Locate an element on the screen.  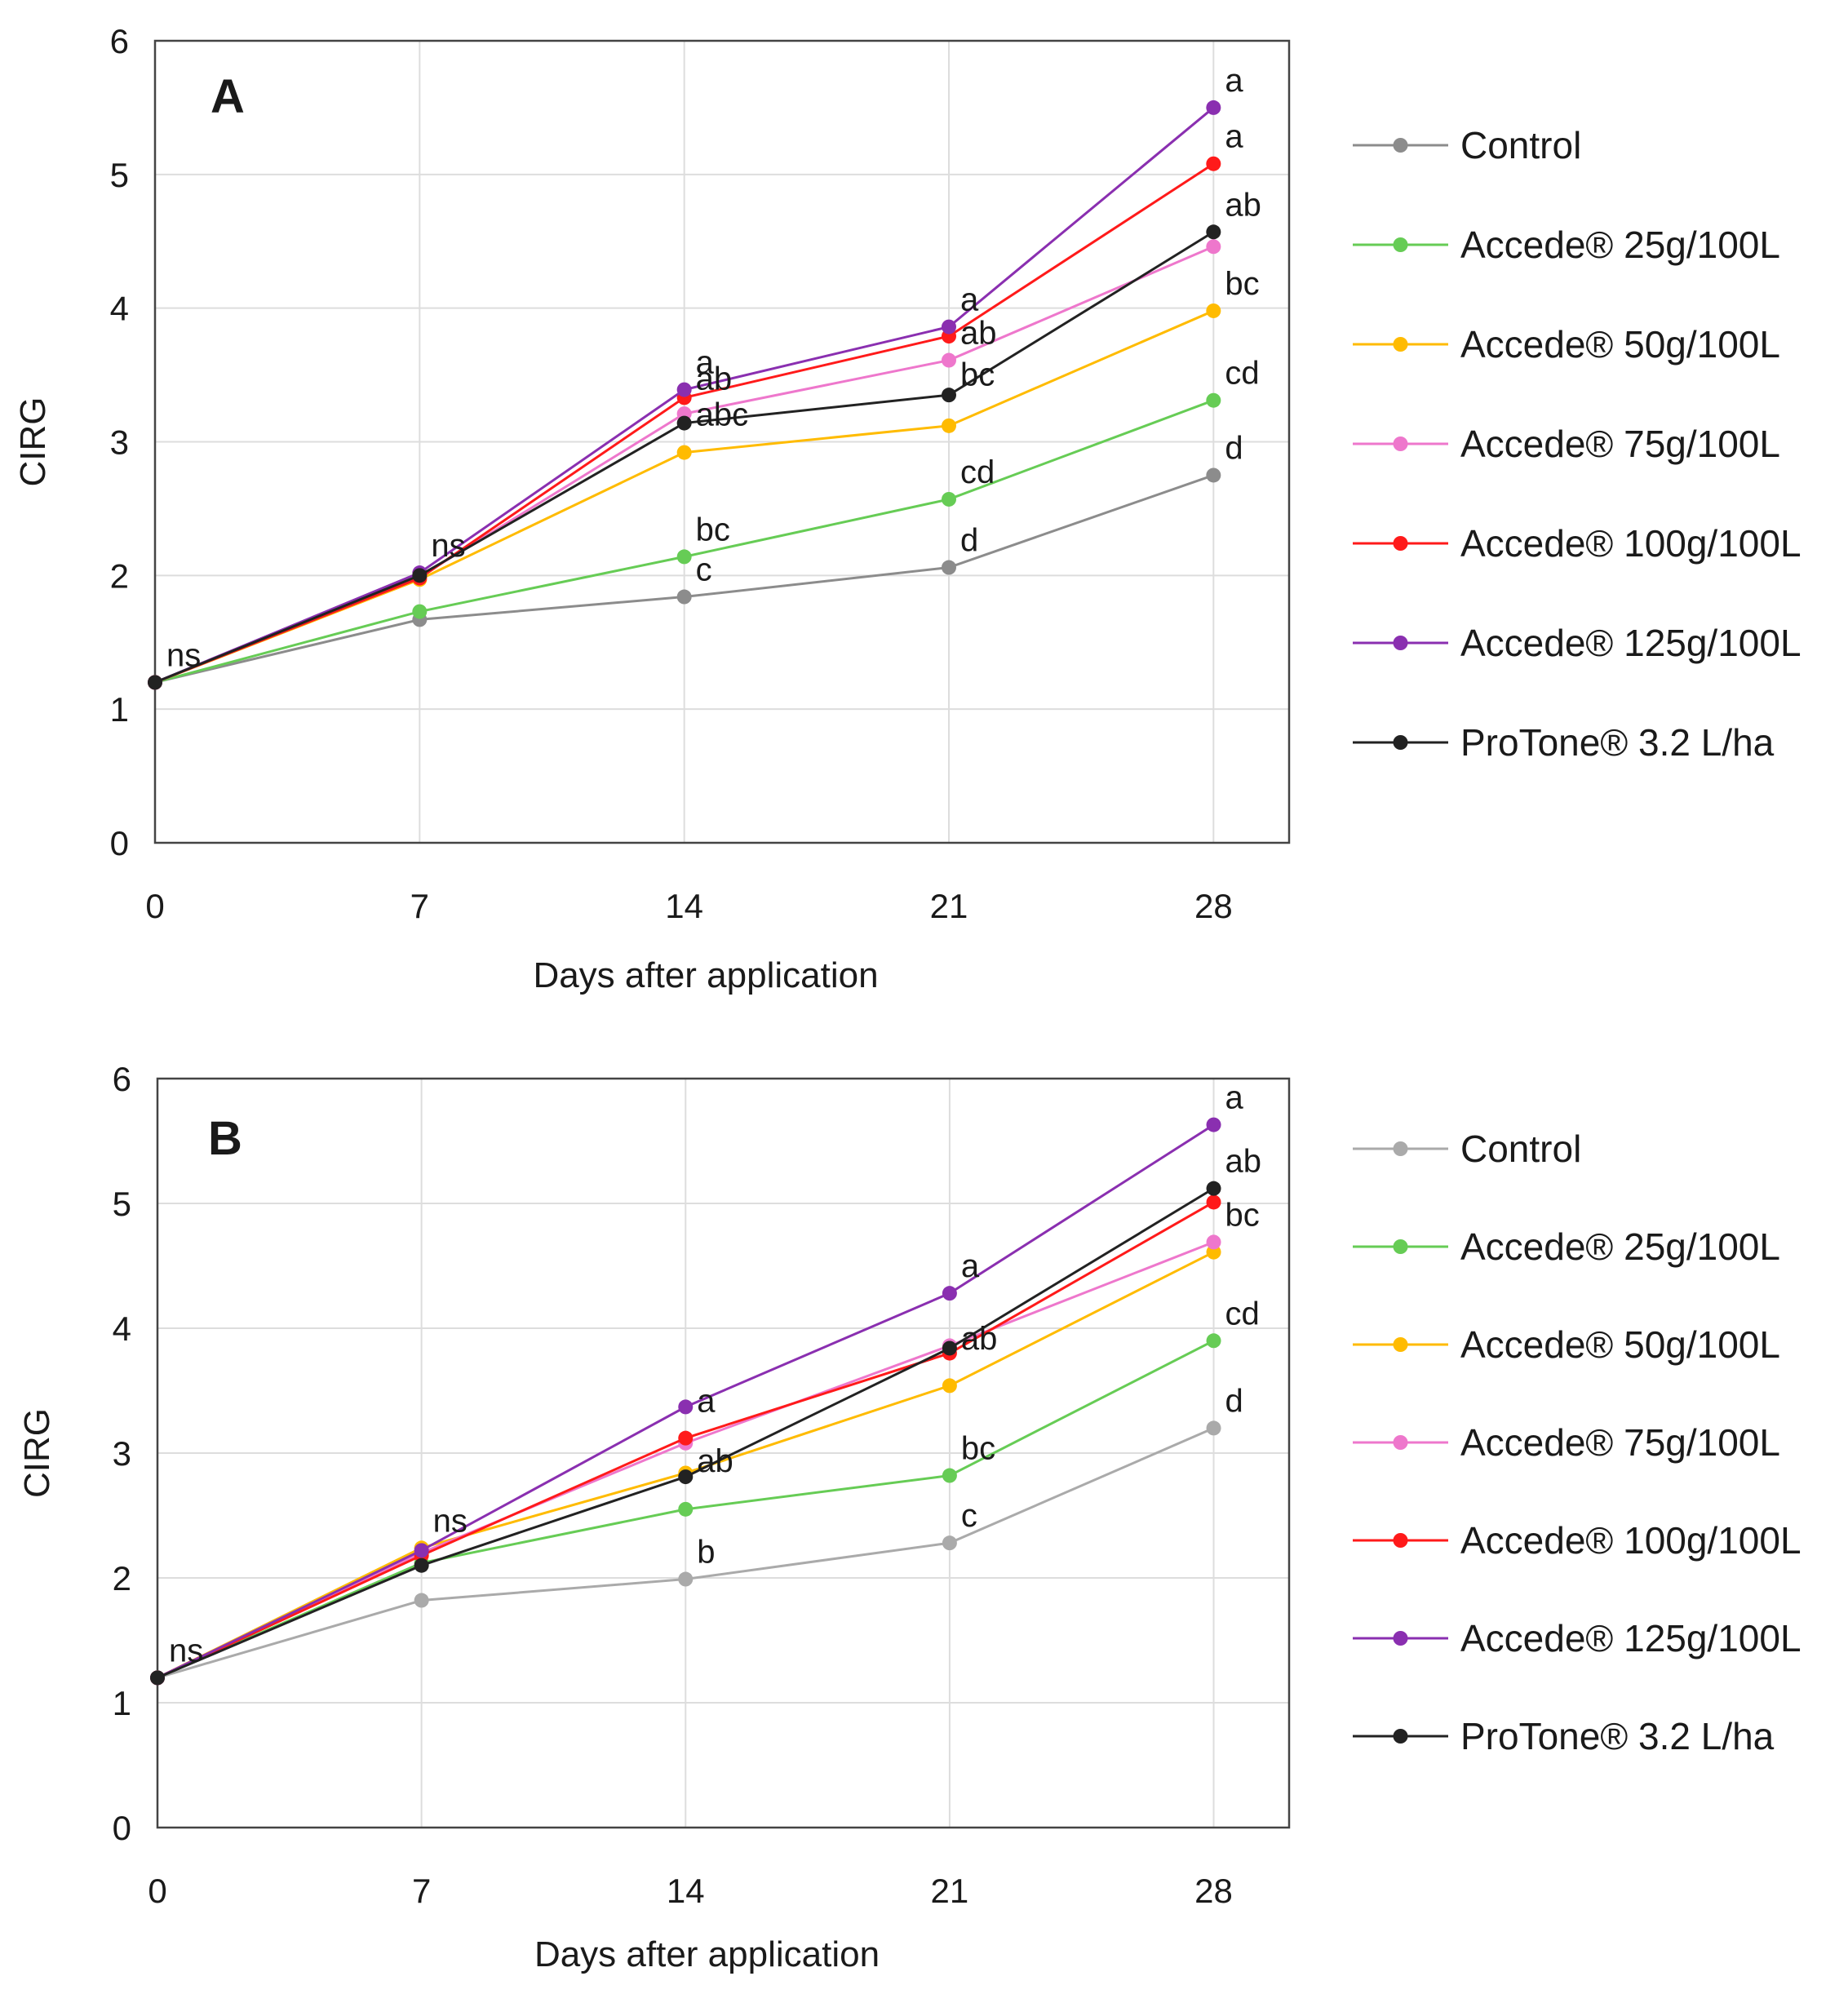
panel-label: B is located at coordinates (225, 1138).